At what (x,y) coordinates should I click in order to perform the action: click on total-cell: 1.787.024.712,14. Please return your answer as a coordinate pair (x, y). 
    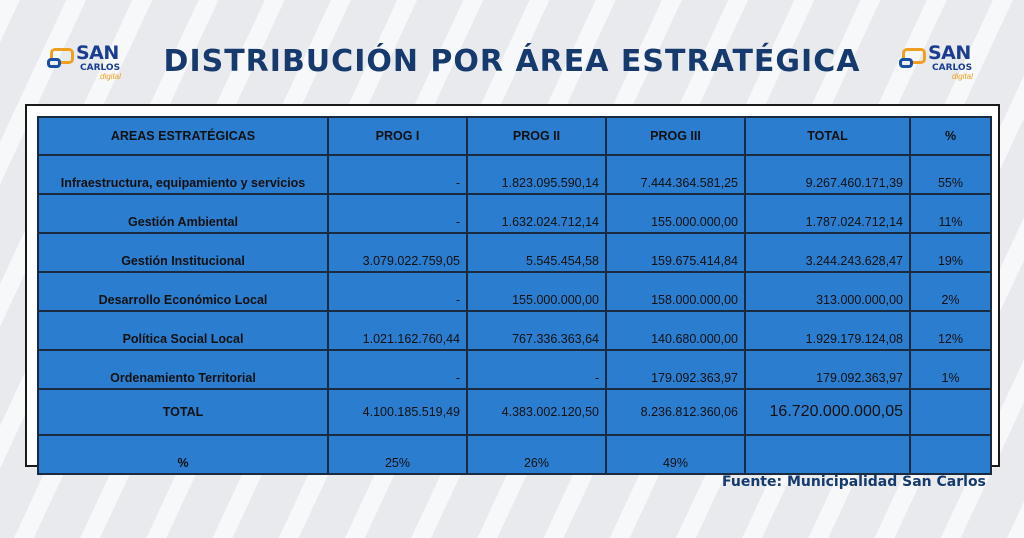
    Looking at the image, I should click on (827, 213).